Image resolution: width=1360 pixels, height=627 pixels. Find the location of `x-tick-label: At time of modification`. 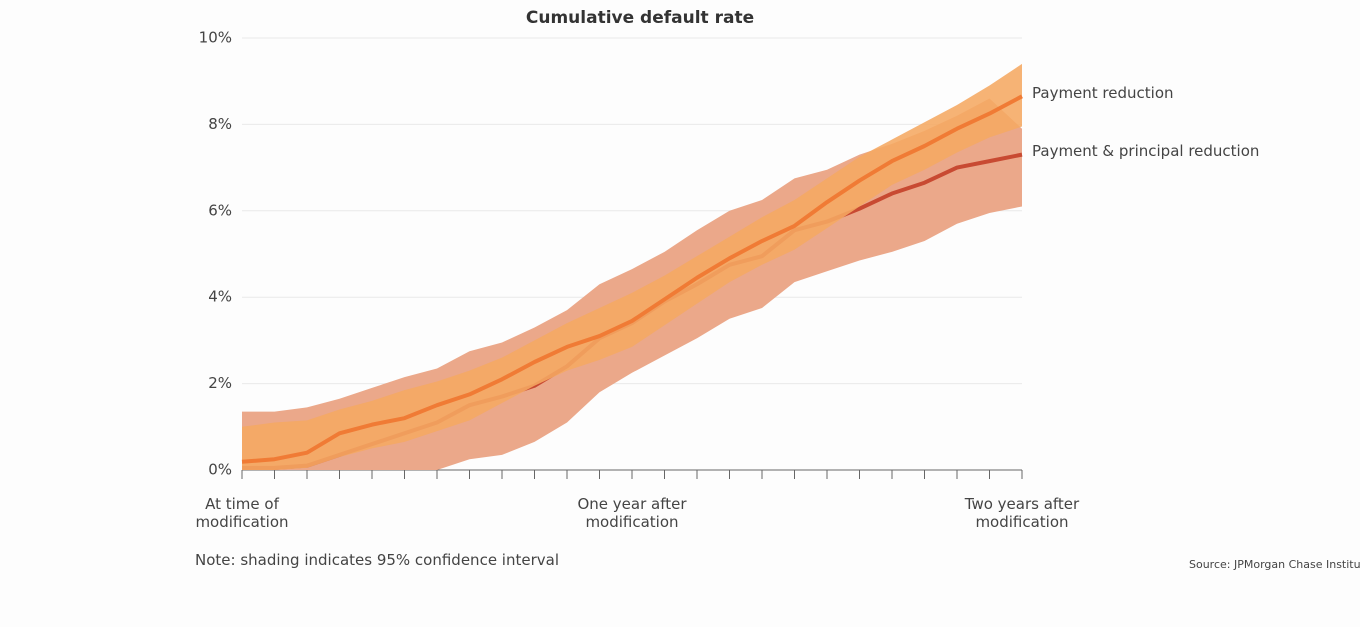

x-tick-label: At time of modification is located at coordinates (242, 513).